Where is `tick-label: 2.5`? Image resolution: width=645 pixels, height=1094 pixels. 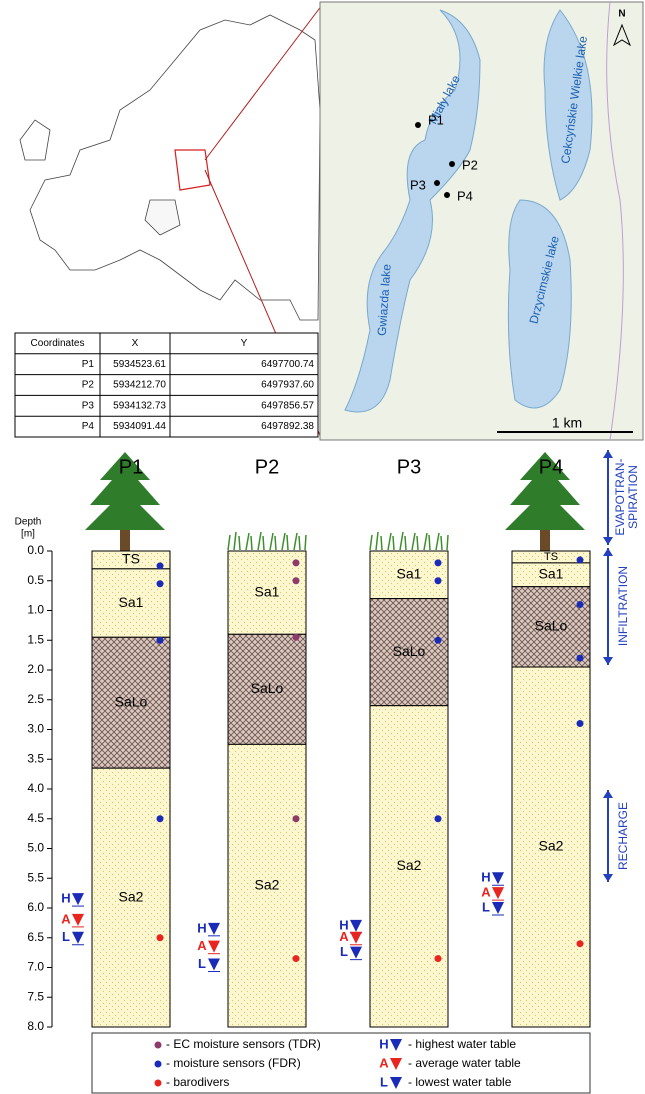 tick-label: 2.5 is located at coordinates (35, 699).